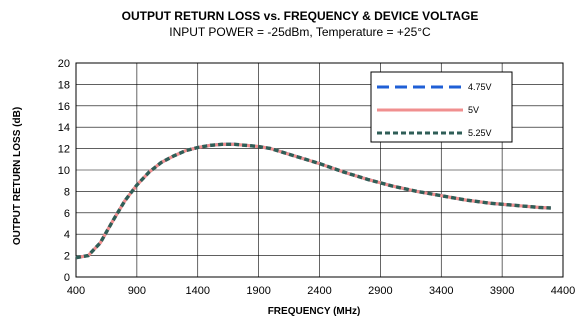 The image size is (587, 320). I want to click on x-tick-label: 900, so click(137, 291).